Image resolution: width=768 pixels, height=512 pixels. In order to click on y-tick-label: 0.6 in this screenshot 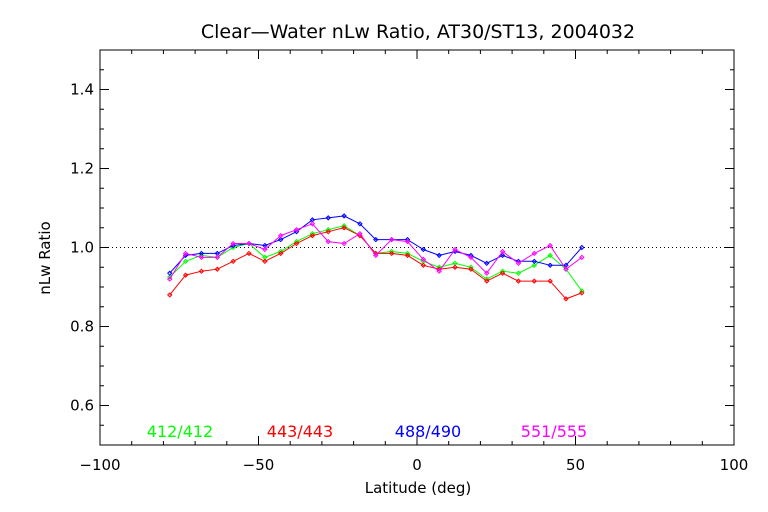, I will do `click(82, 406)`.